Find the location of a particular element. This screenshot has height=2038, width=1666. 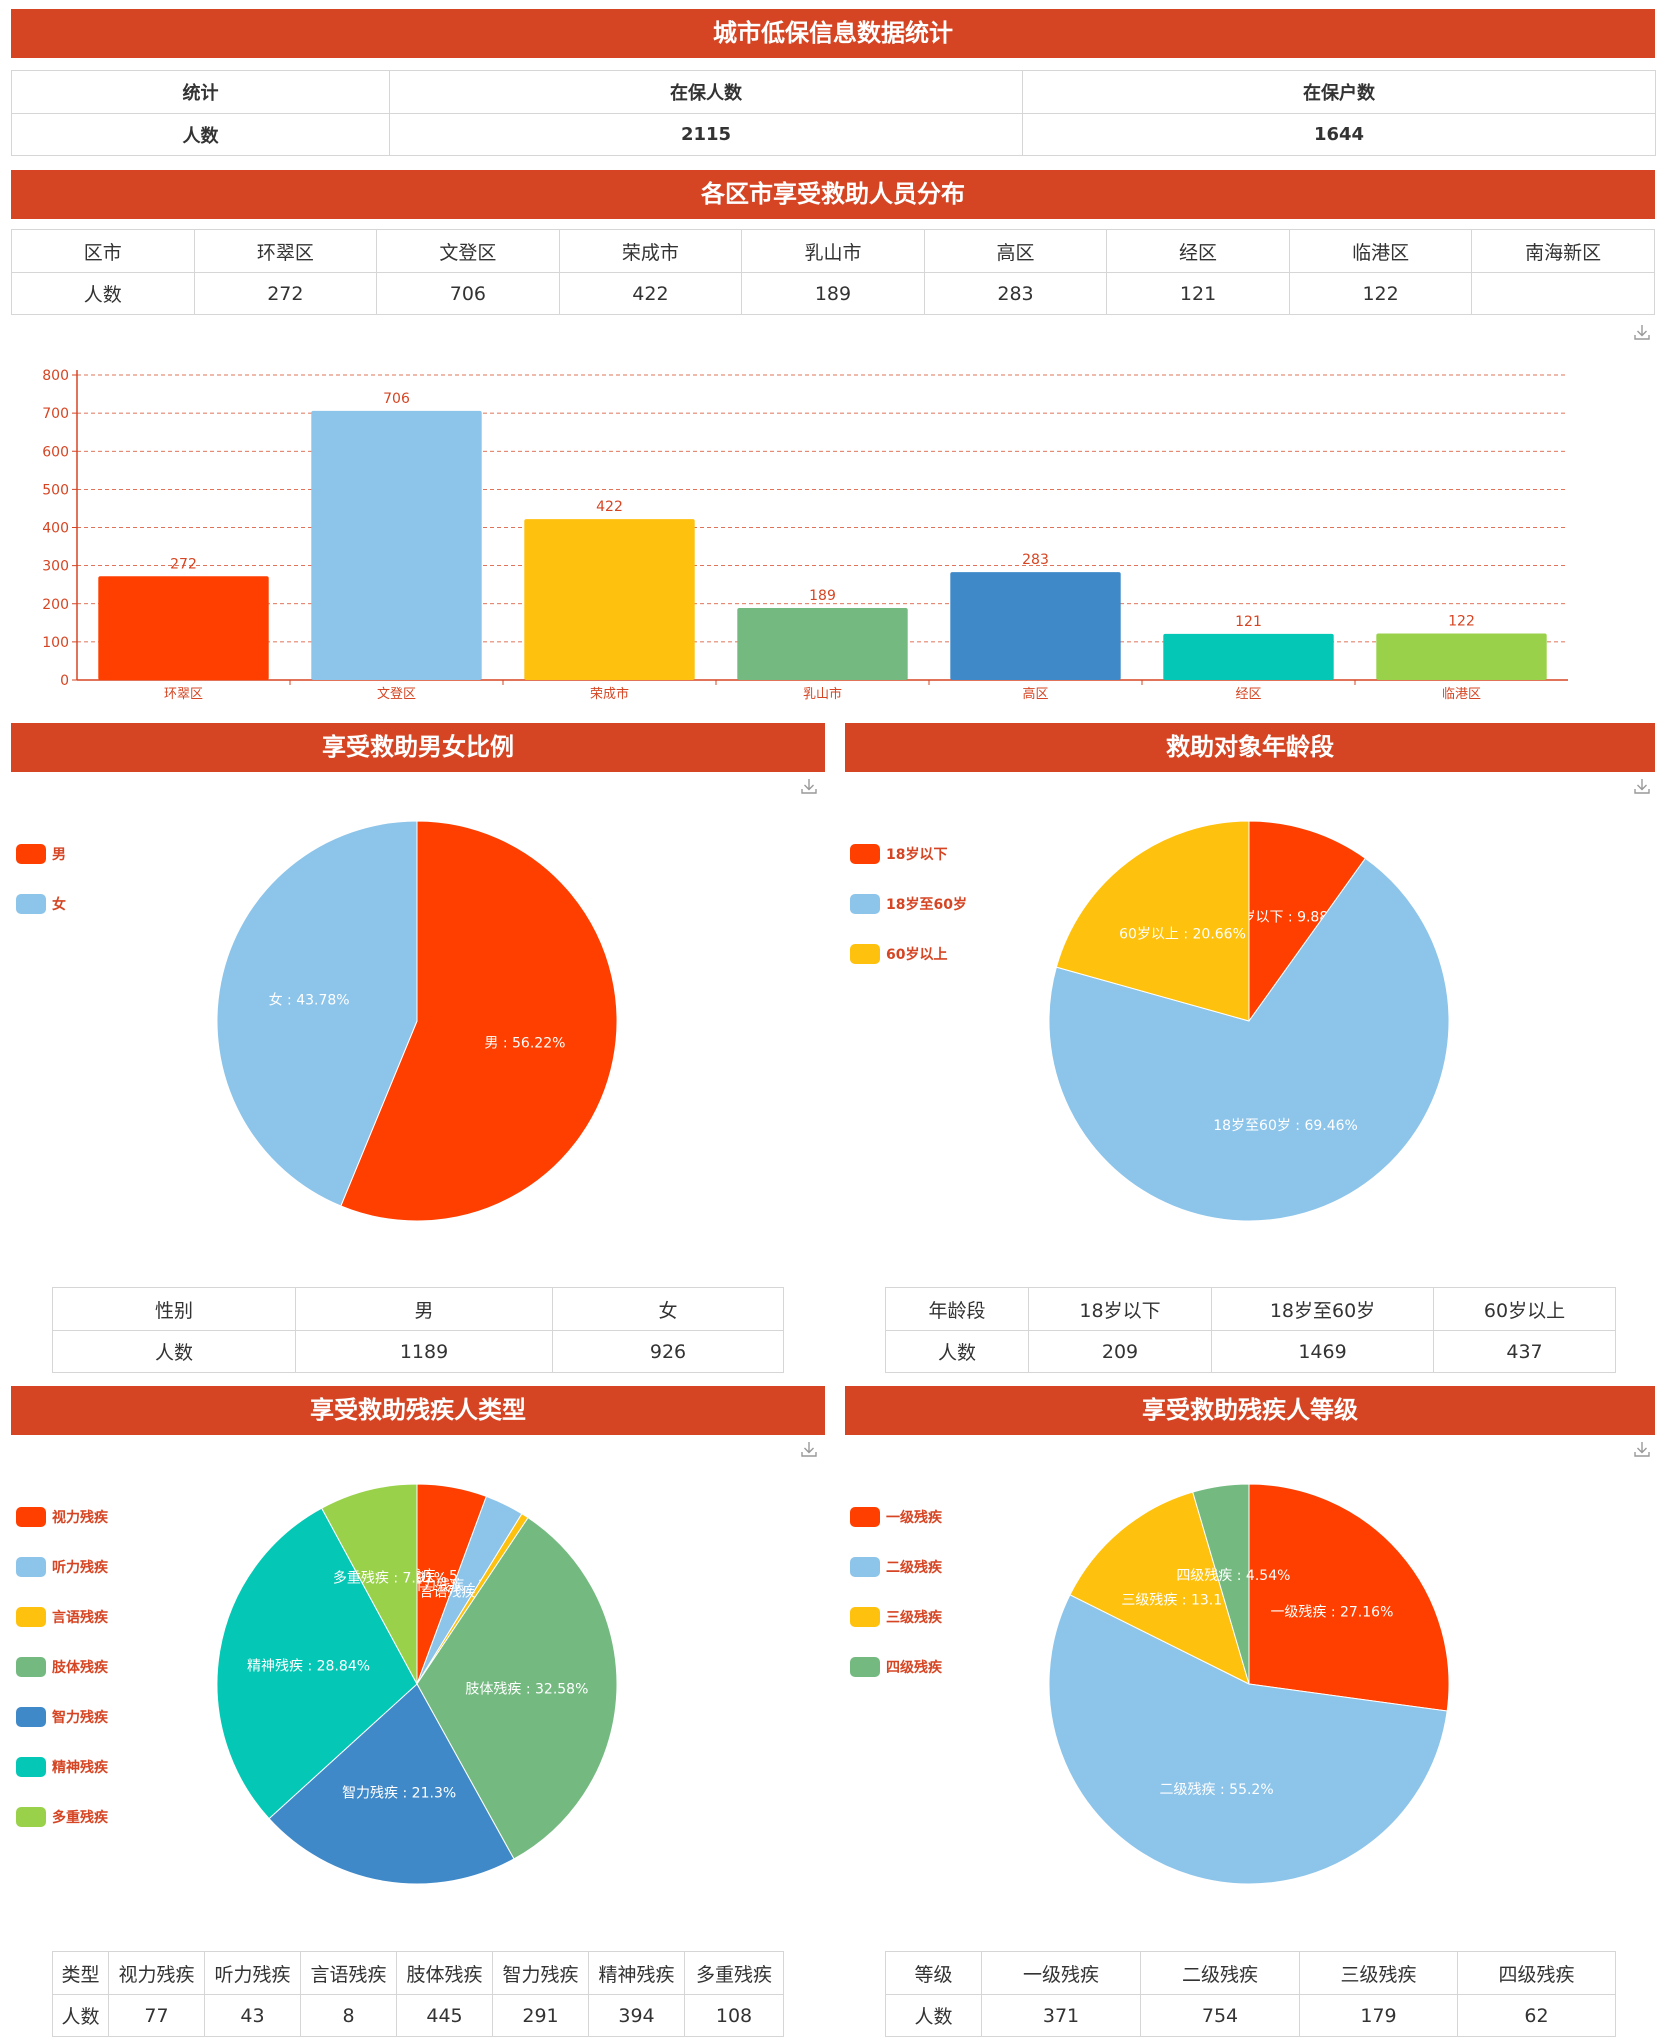

pie-slice-label: 60岁以上 : 20.66% is located at coordinates (1182, 934).